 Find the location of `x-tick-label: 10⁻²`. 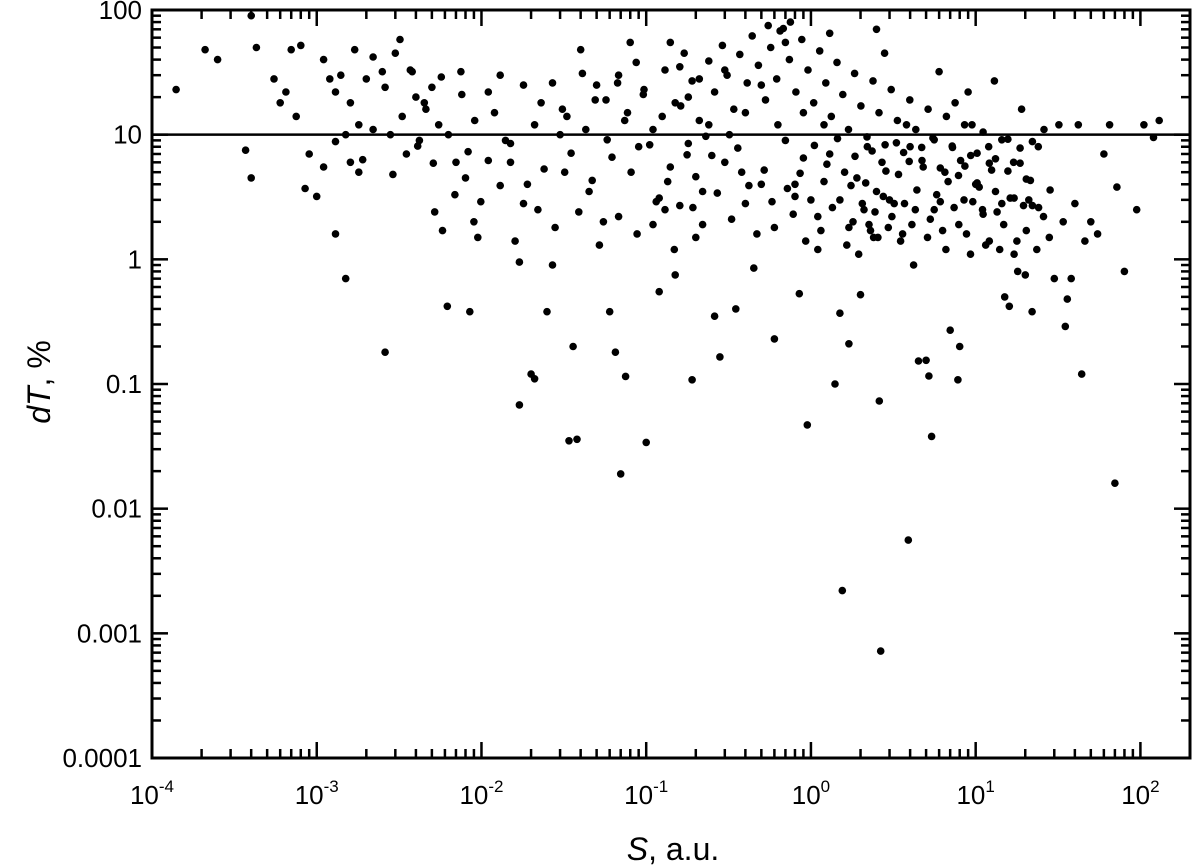

x-tick-label: 10⁻² is located at coordinates (481, 793).